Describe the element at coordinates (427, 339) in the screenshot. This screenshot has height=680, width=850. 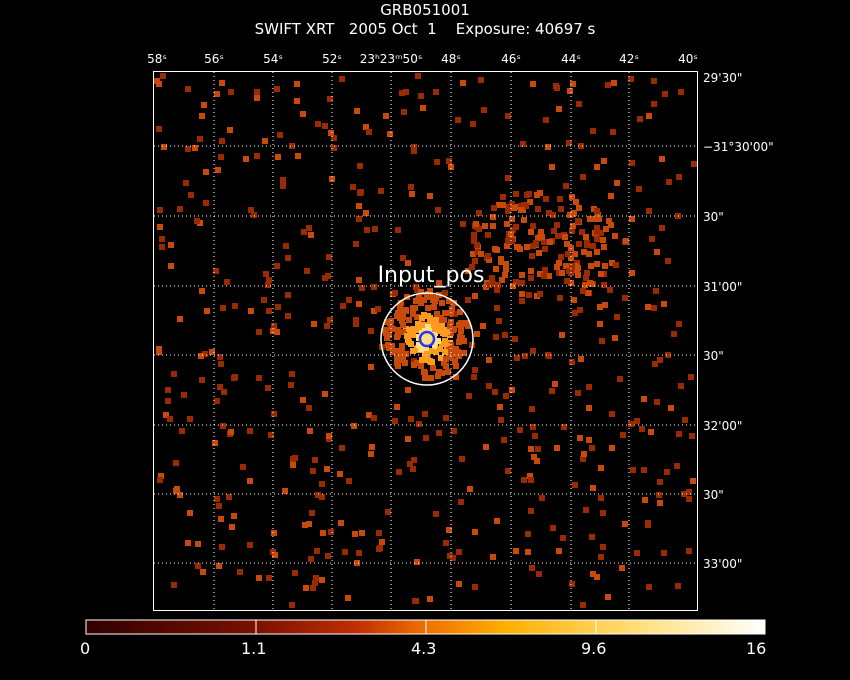
I see `input-position-circle` at that location.